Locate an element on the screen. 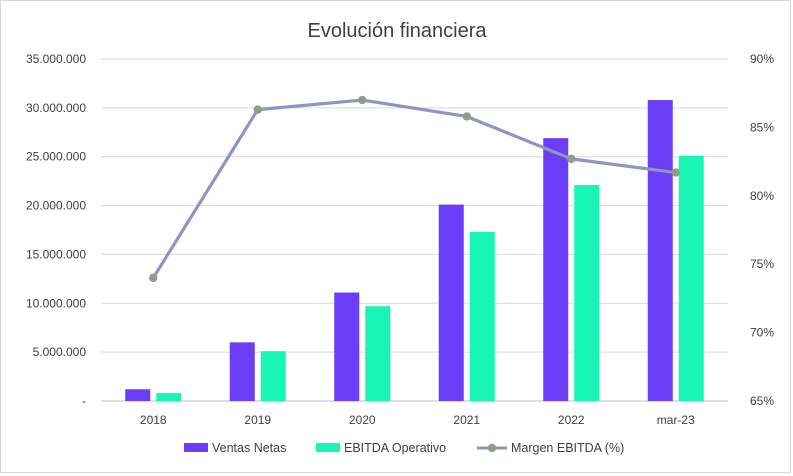 The width and height of the screenshot is (793, 476). legend-marker is located at coordinates (492, 448).